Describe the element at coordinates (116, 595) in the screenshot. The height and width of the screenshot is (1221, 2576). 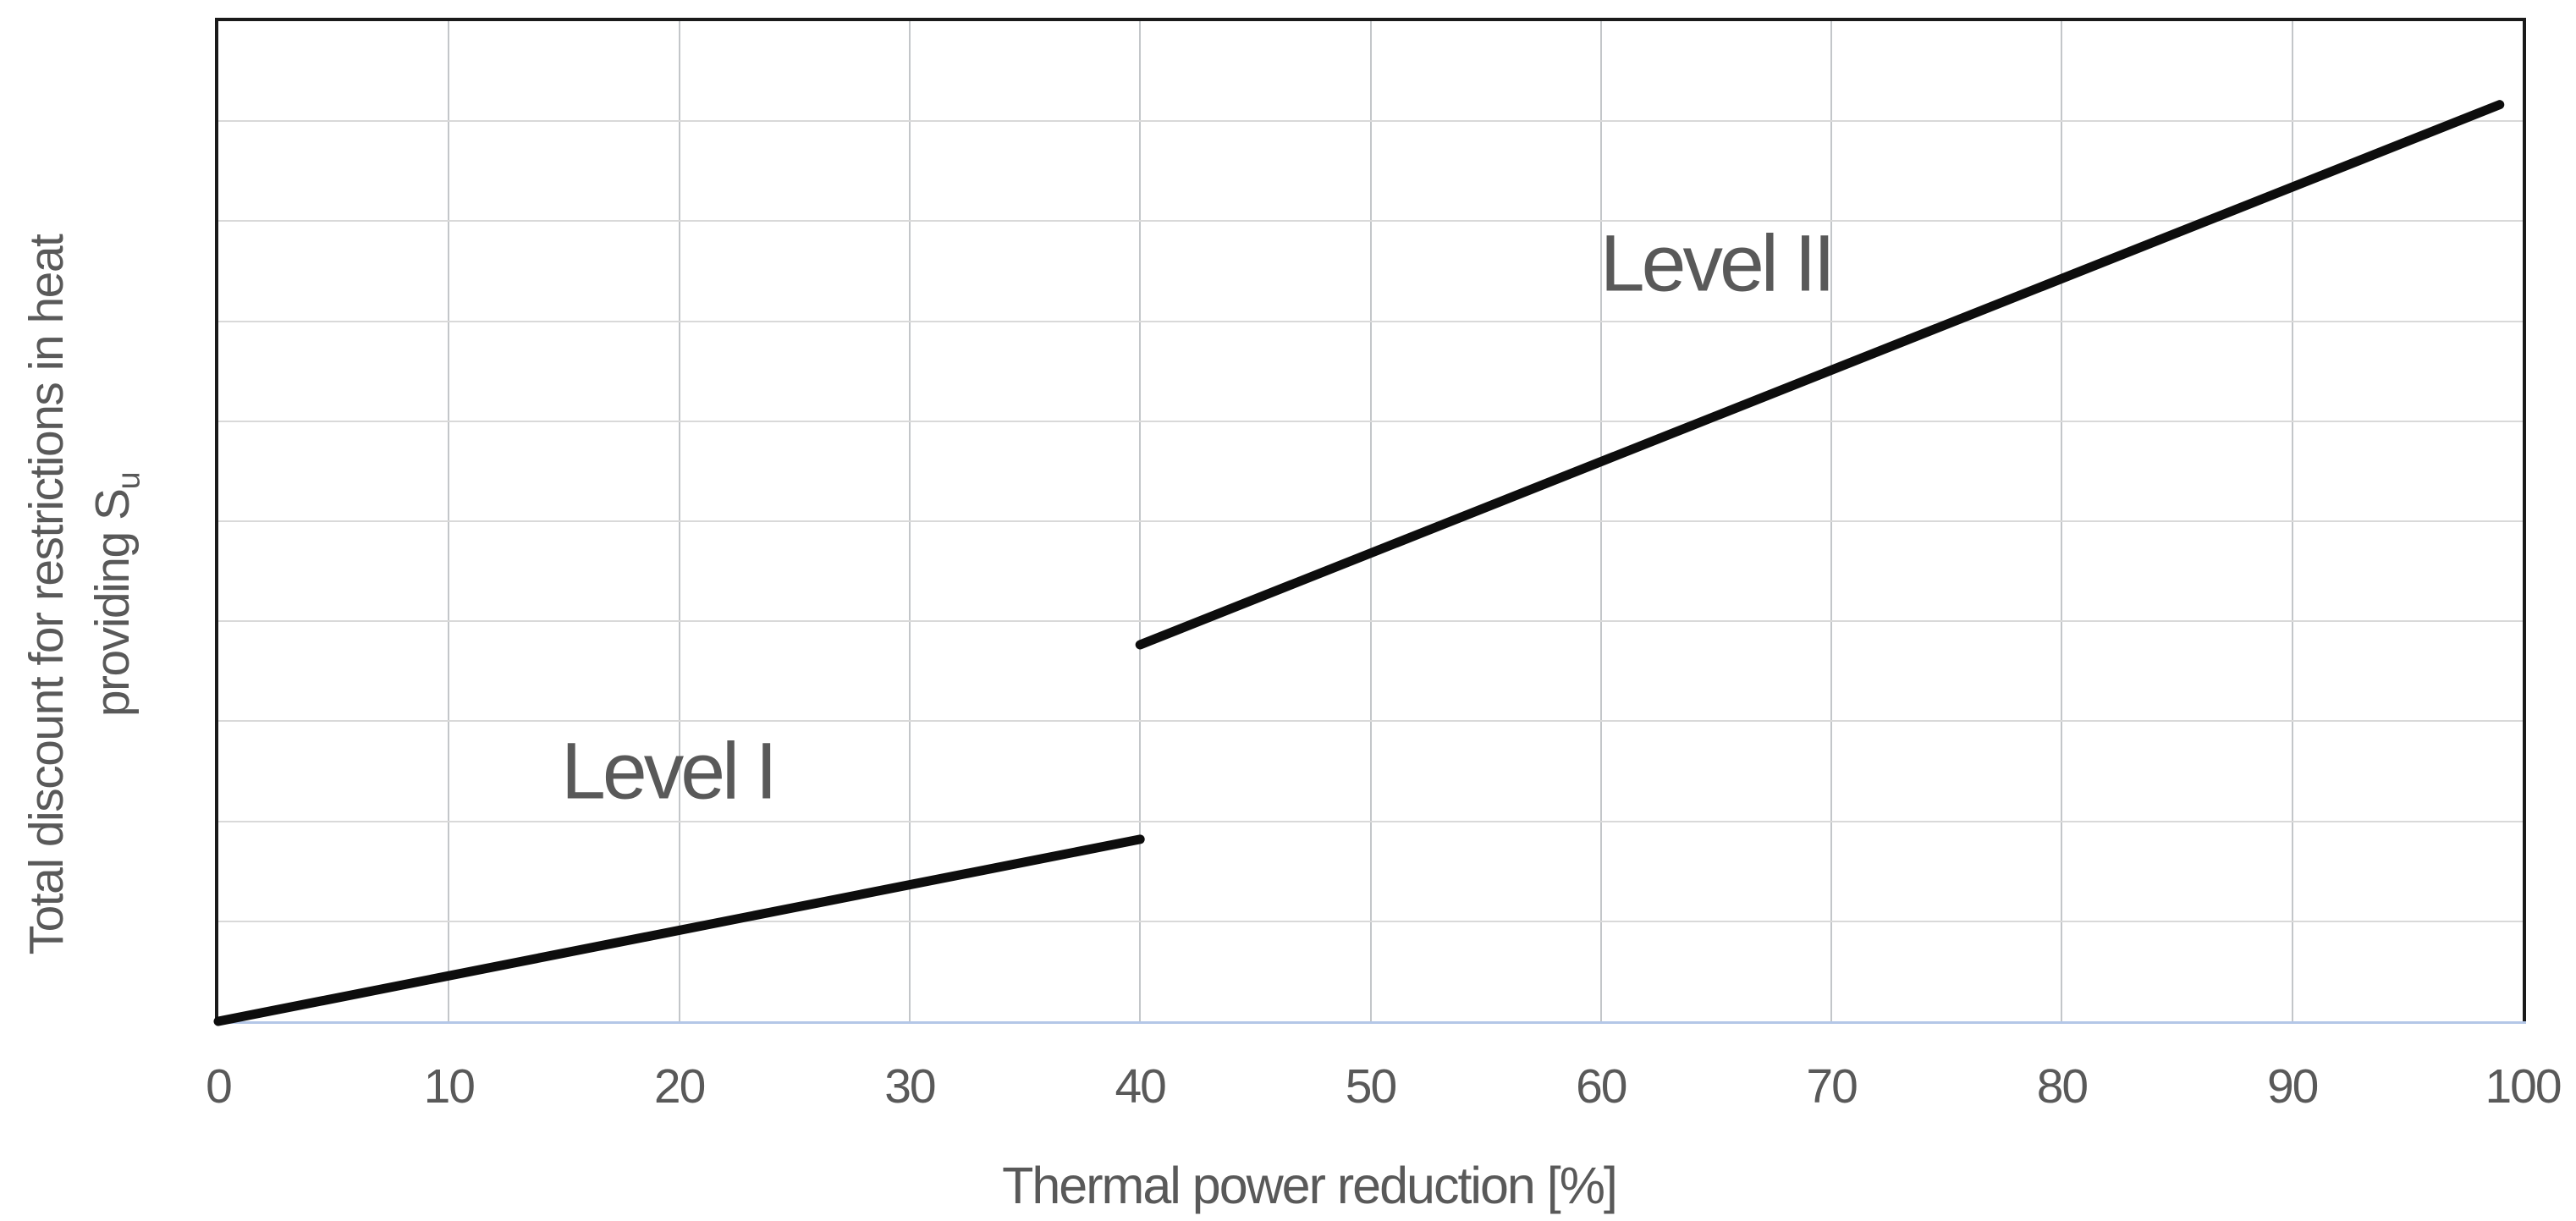
I see `y-axis-title-line2: providing Su` at that location.